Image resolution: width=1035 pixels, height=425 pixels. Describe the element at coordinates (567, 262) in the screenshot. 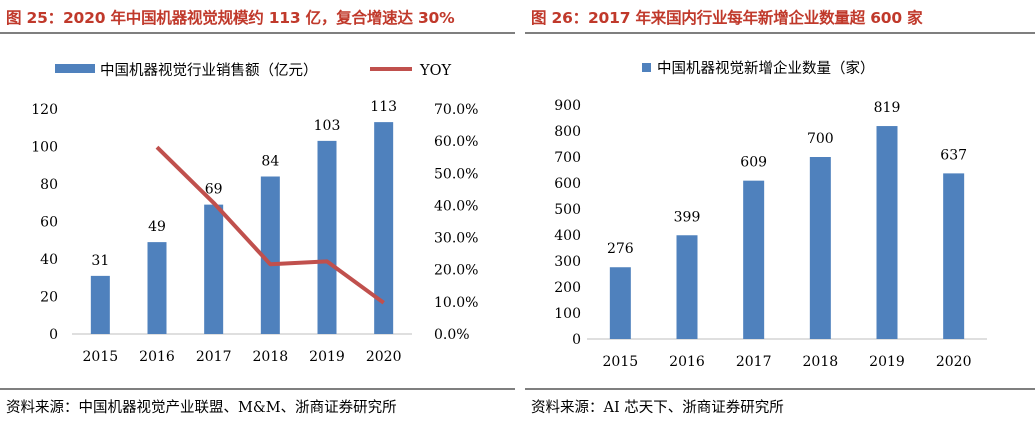

I see `y-tick-label: 300` at that location.